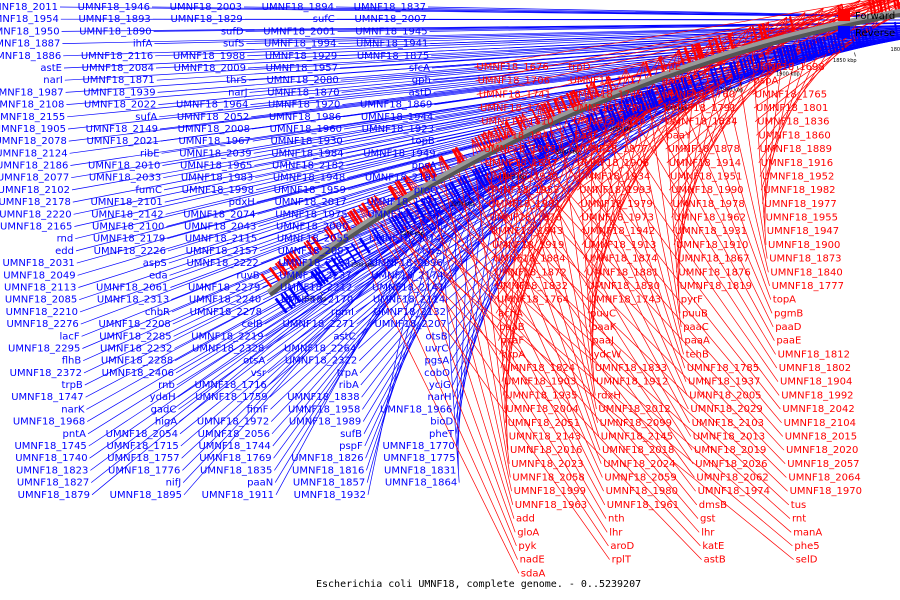 The width and height of the screenshot is (900, 600). Describe the element at coordinates (174, 483) in the screenshot. I see `reverse-gene-label: nifJ` at that location.